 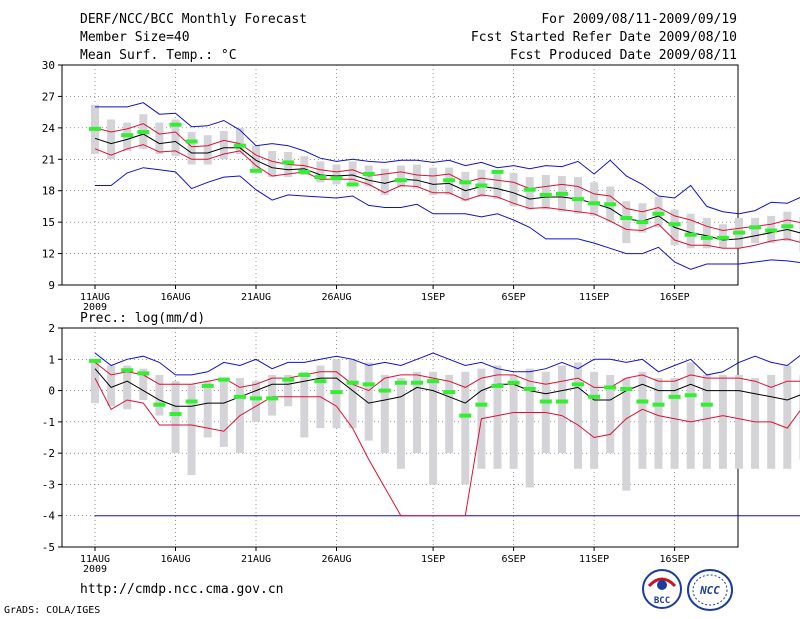 What do you see at coordinates (51, 285) in the screenshot?
I see `temp-y-tick-label: 9` at bounding box center [51, 285].